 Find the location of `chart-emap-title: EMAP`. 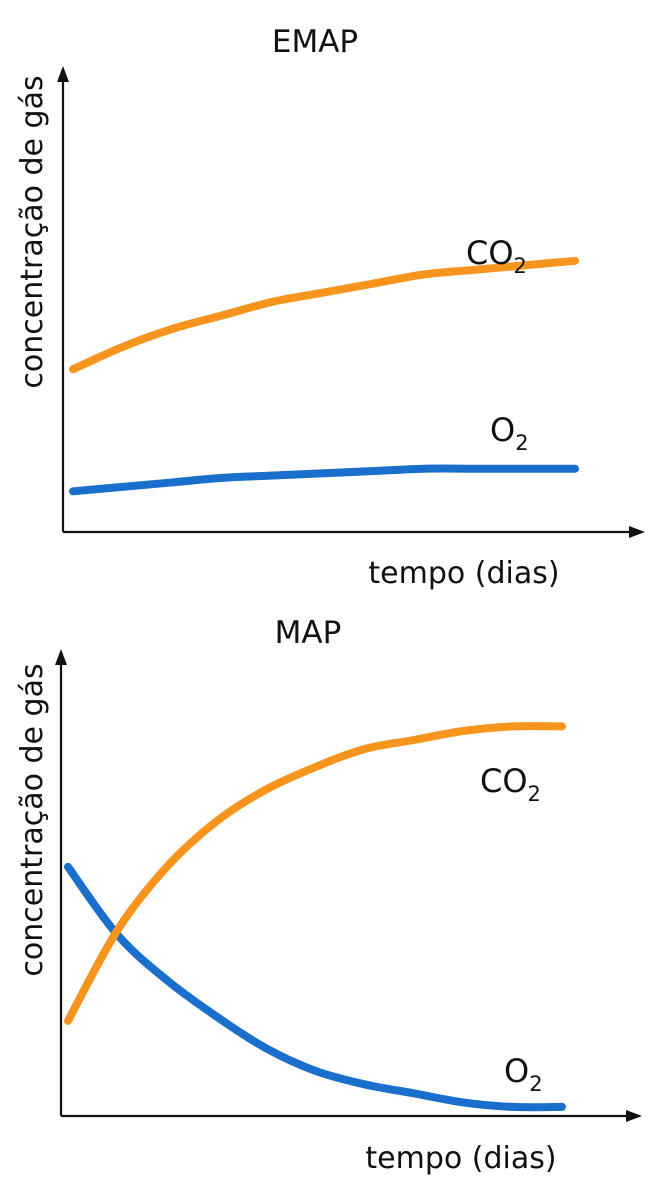

chart-emap-title: EMAP is located at coordinates (315, 42).